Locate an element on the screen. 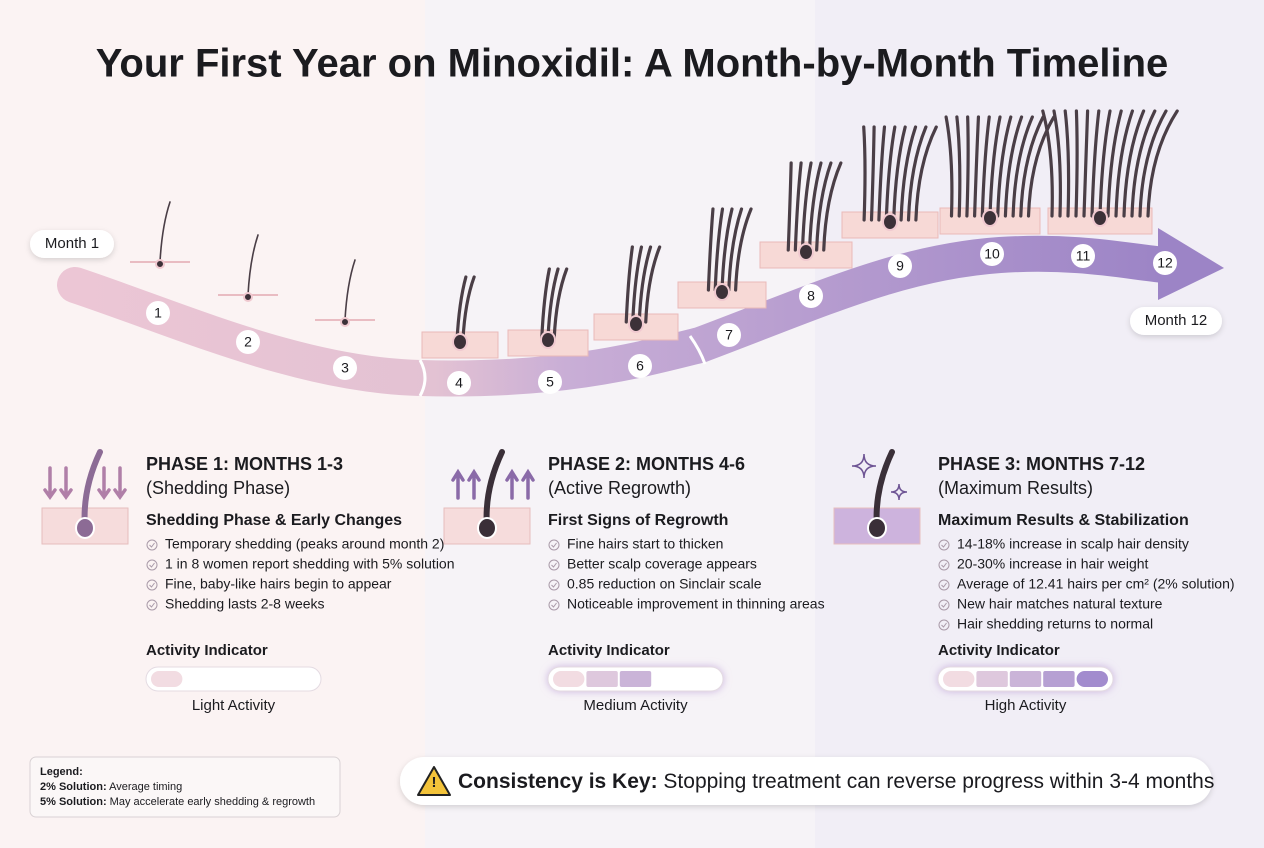 This screenshot has width=1264, height=848. month-number: 5 is located at coordinates (550, 382).